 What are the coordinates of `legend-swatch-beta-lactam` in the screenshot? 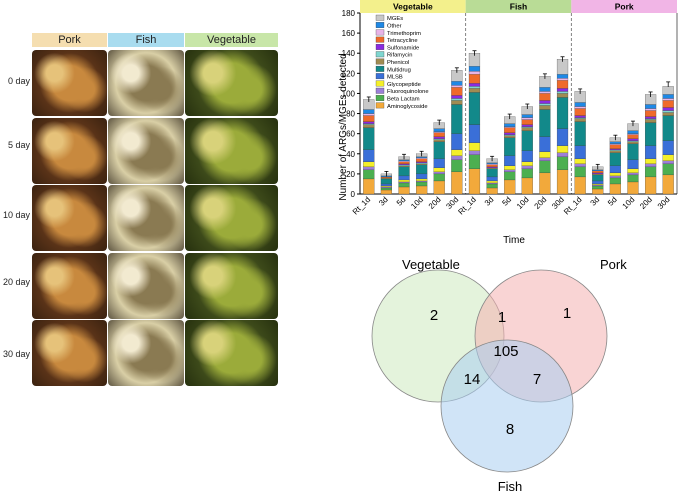 It's located at (380, 98).